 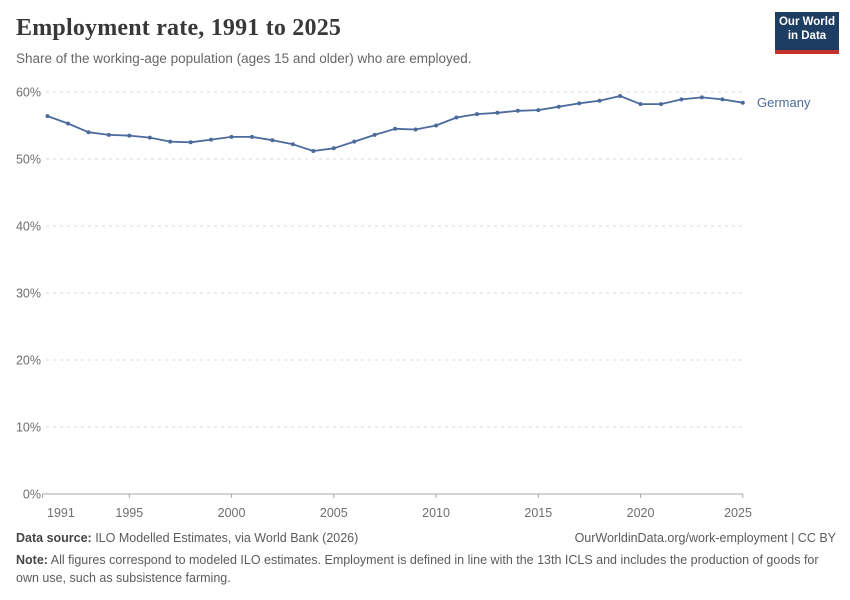 I want to click on y-tick-label: 50%, so click(x=28, y=160).